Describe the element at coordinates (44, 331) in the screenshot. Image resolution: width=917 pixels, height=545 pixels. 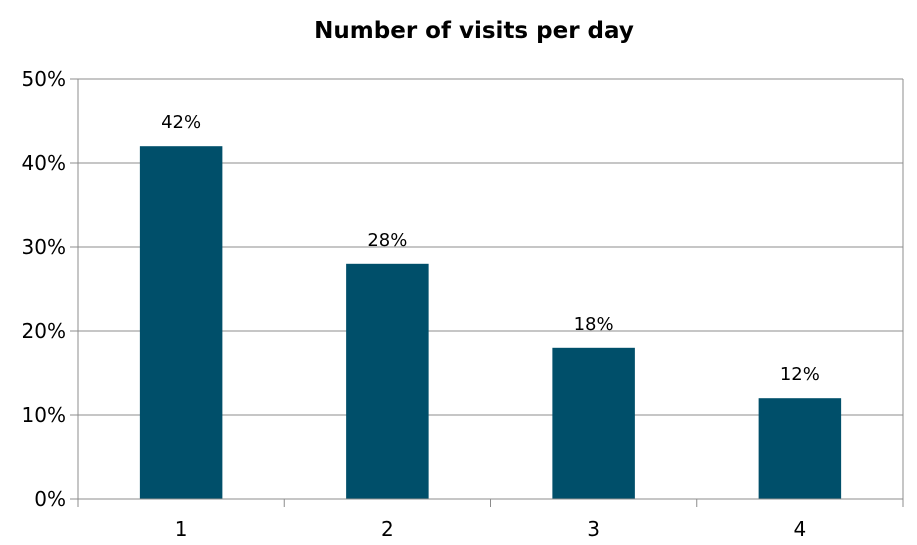
I see `y-tick-label: 20%` at that location.